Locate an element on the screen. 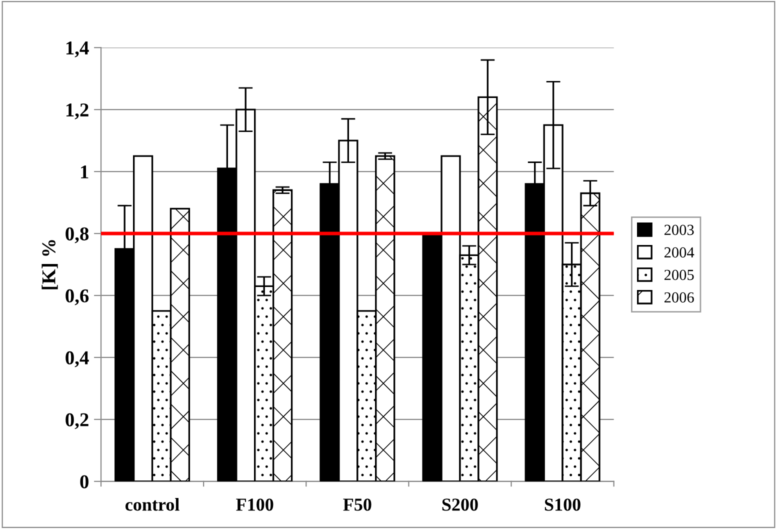 The image size is (777, 529). legend-label: 2006 is located at coordinates (679, 297).